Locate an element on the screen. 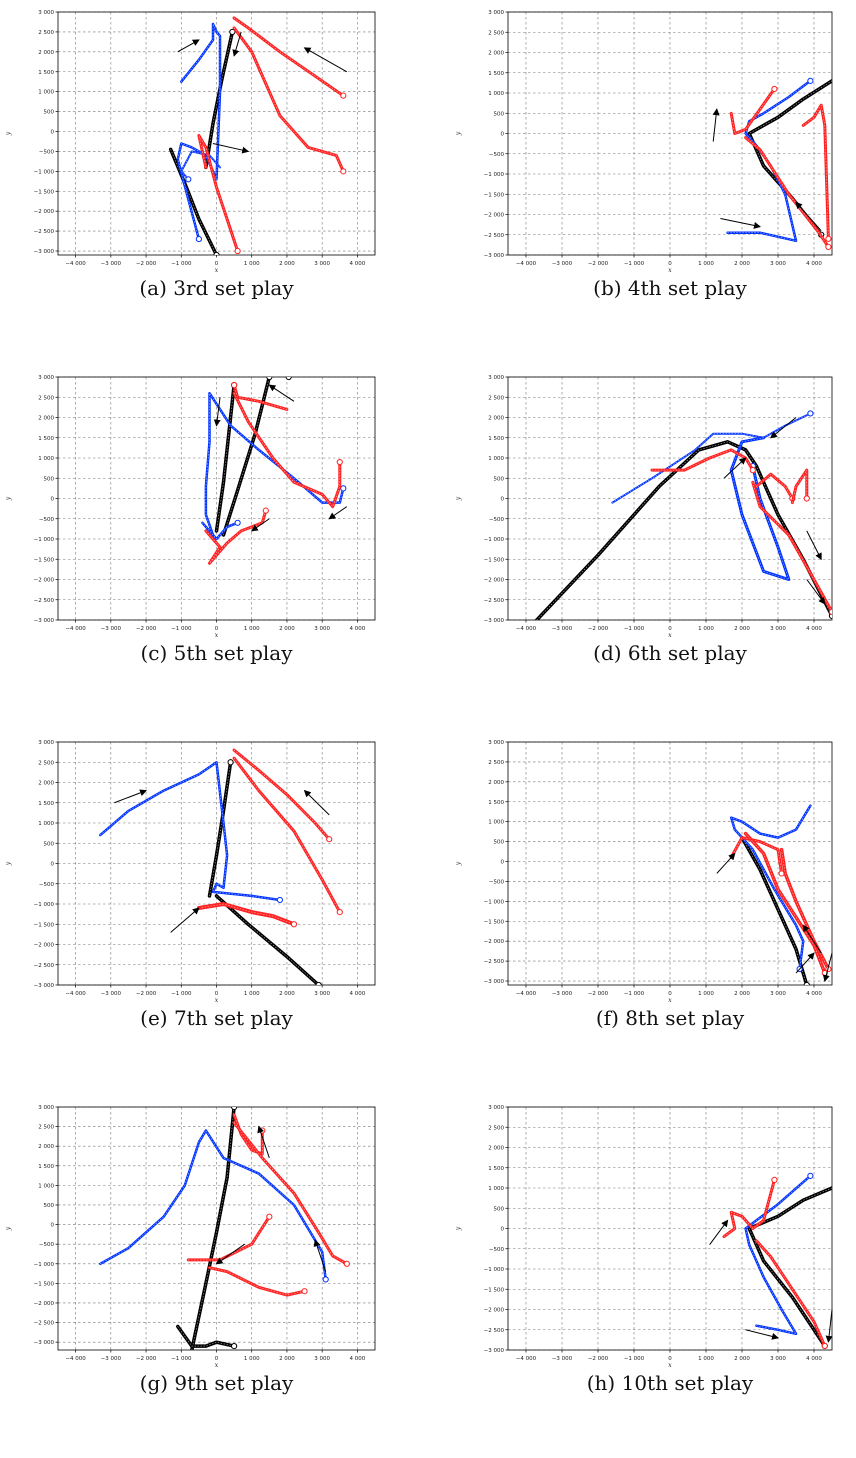 Image resolution: width=856 pixels, height=1458 pixels. y-tick-label: −3 000 is located at coordinates (494, 1351).